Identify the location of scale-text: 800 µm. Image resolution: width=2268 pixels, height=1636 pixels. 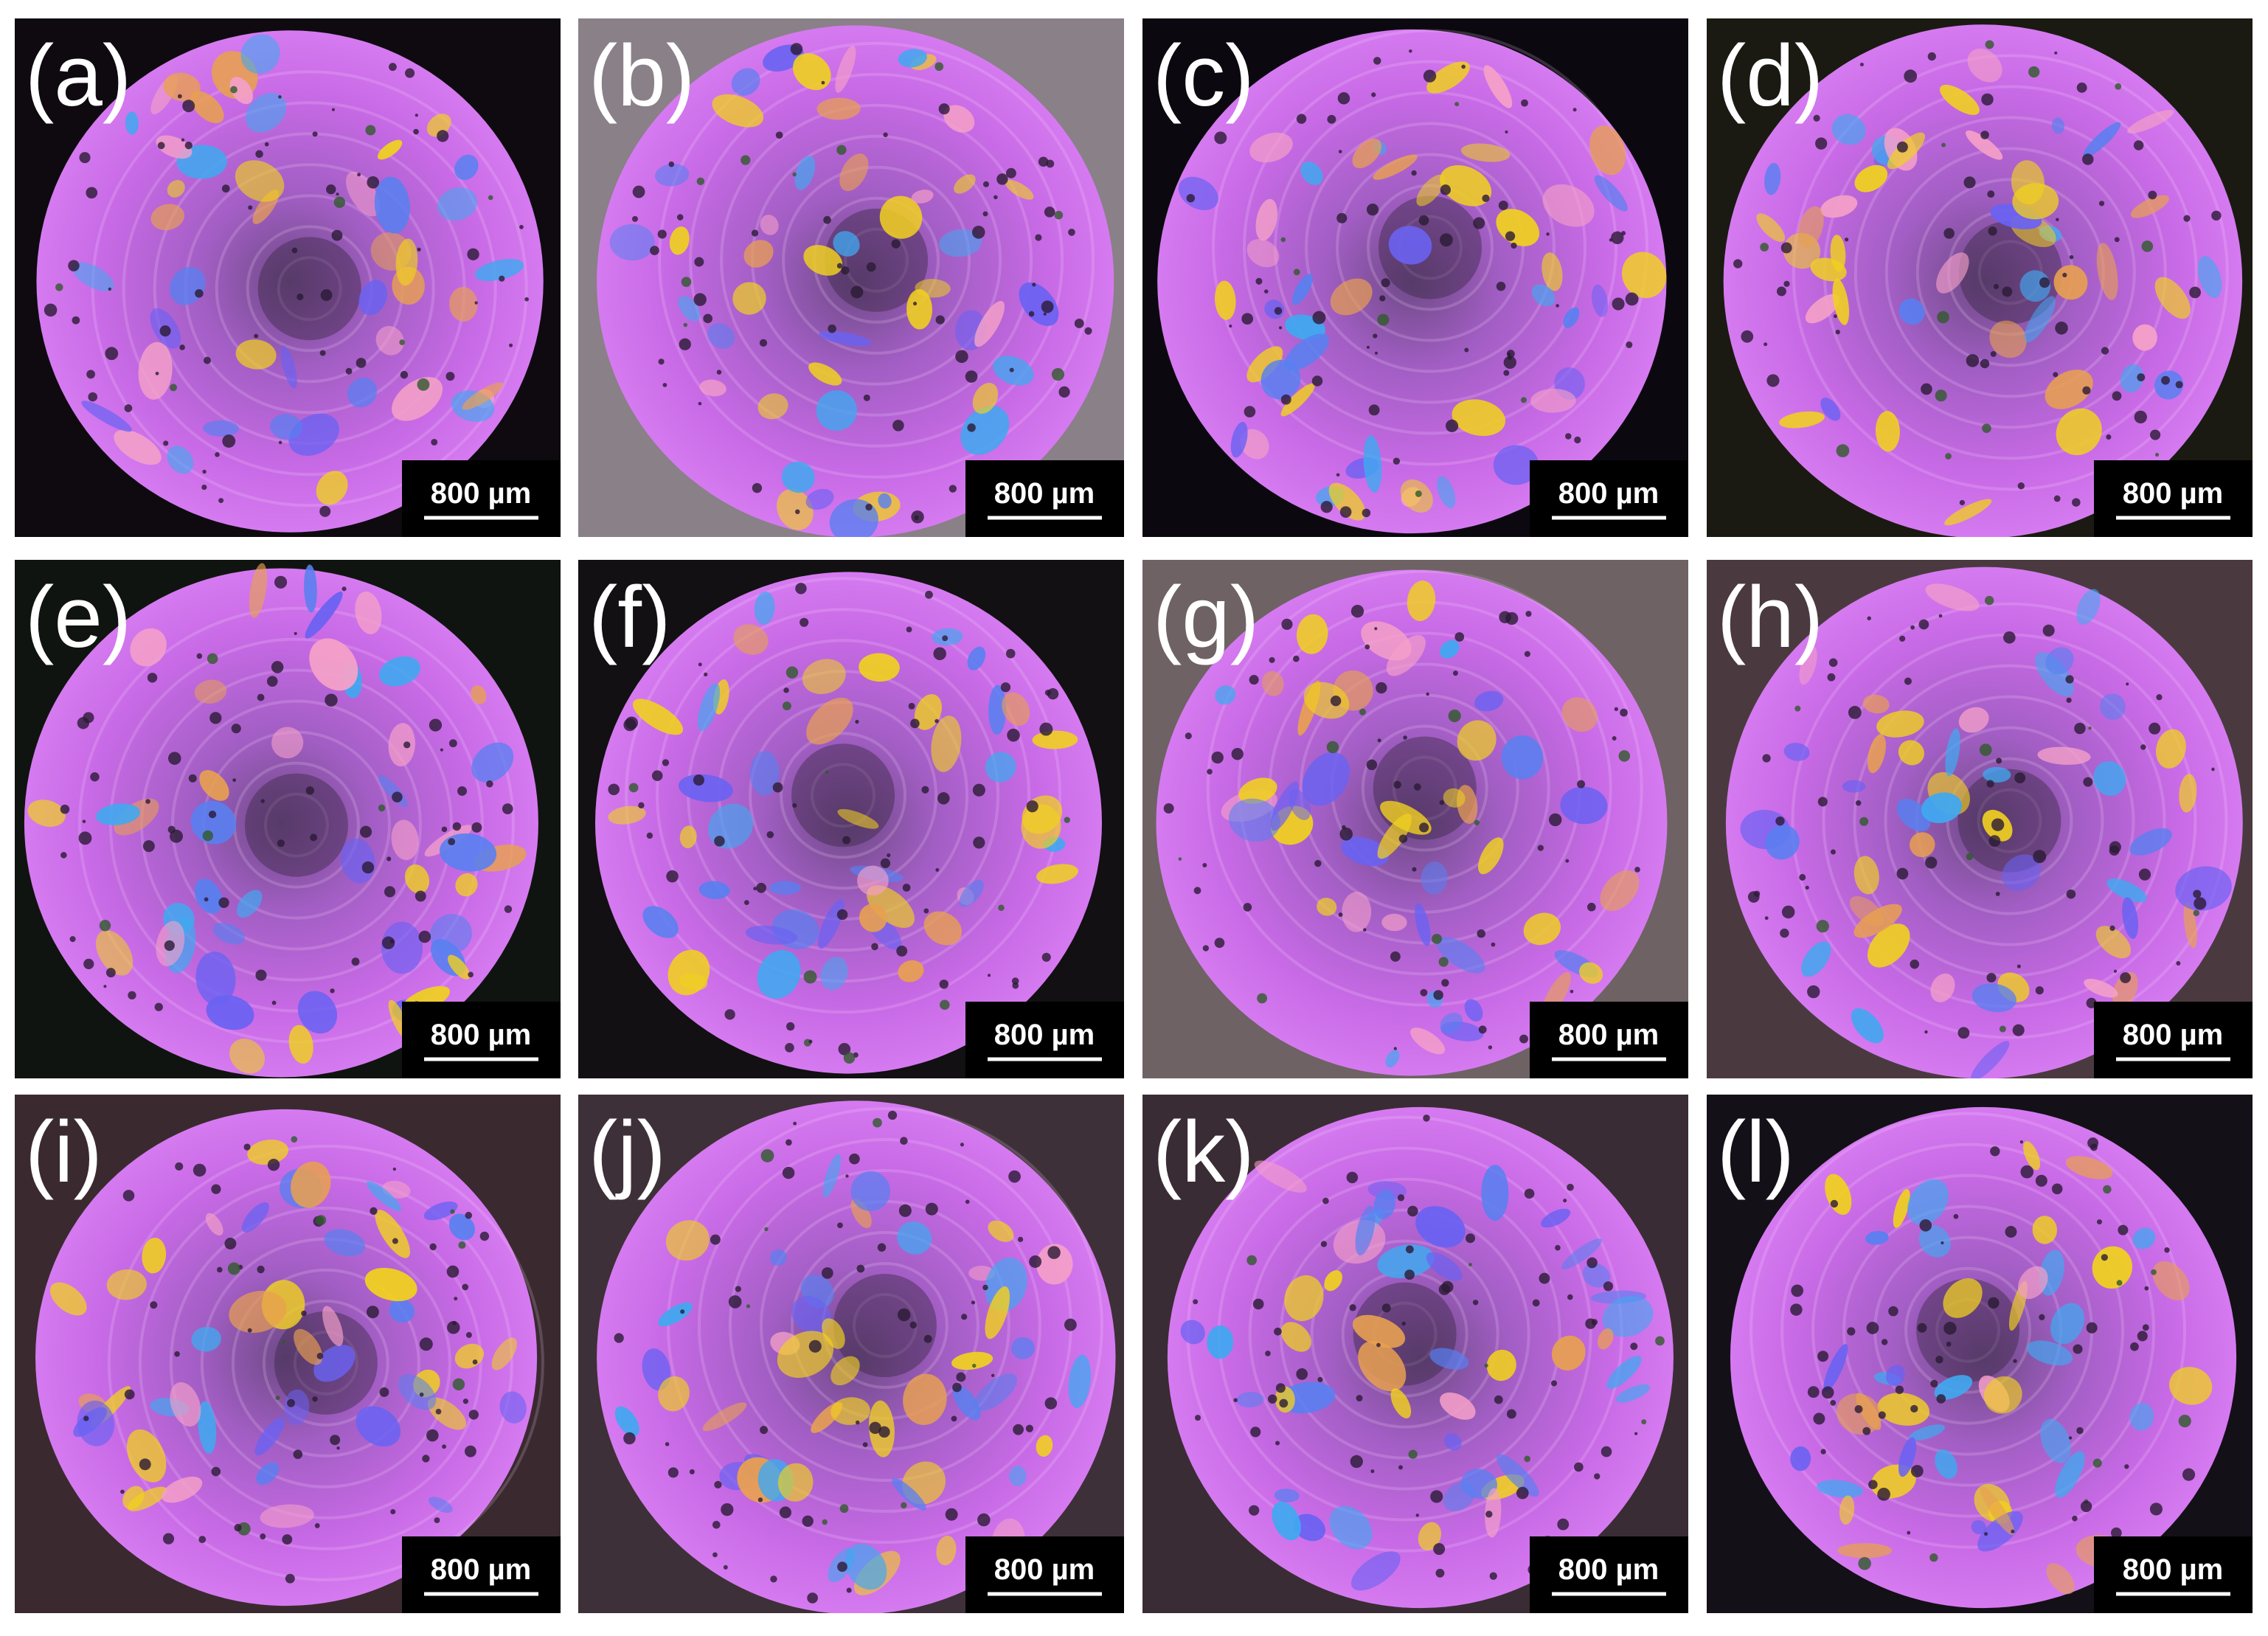
(1044, 493).